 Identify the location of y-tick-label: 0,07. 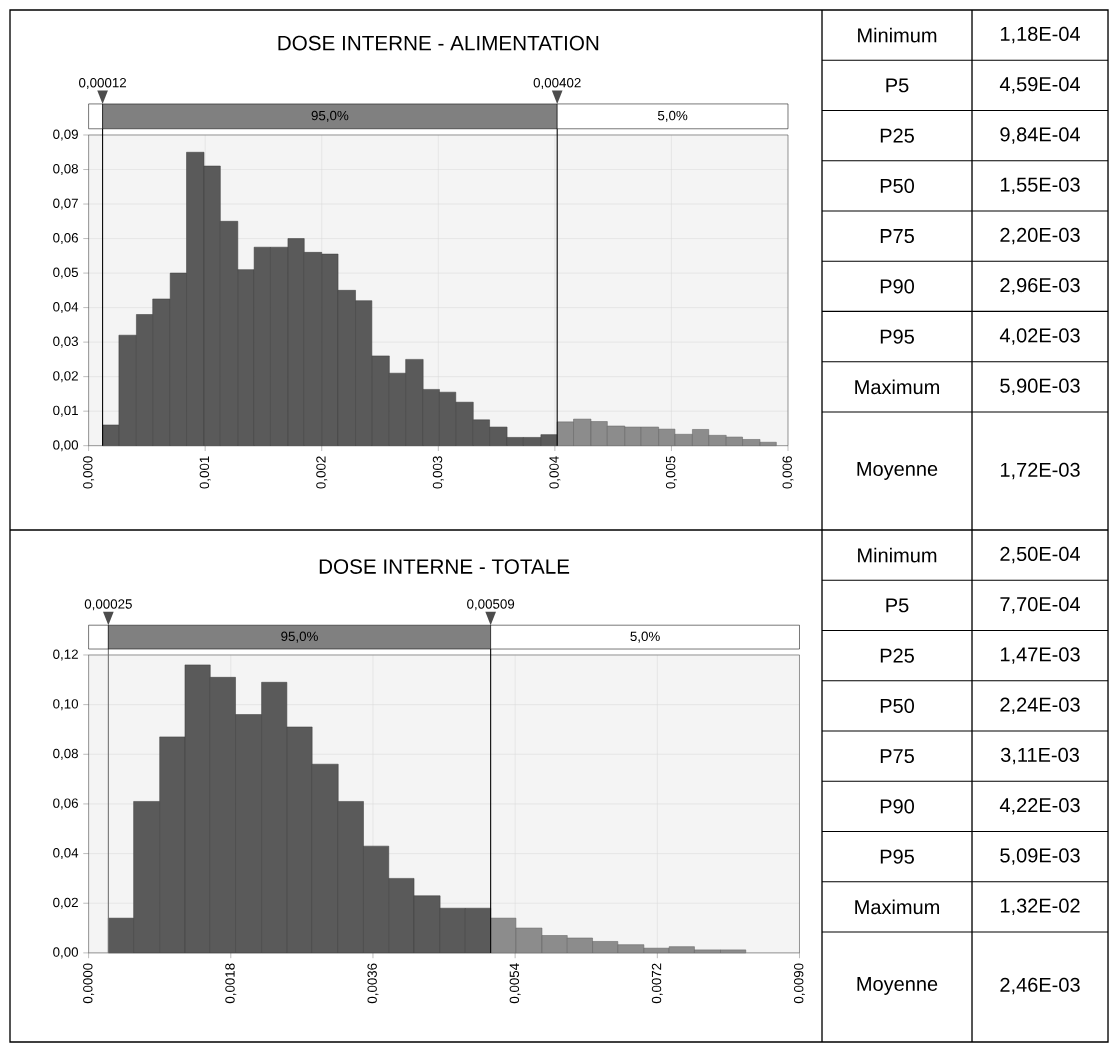
(65, 204).